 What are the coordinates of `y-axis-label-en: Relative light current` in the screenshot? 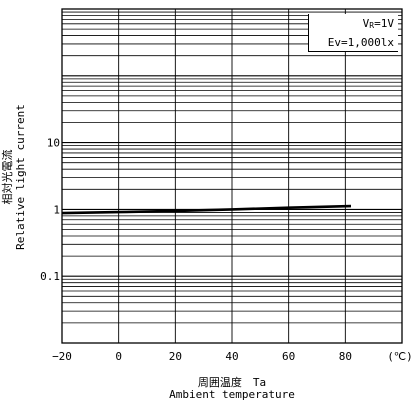 It's located at (20, 177).